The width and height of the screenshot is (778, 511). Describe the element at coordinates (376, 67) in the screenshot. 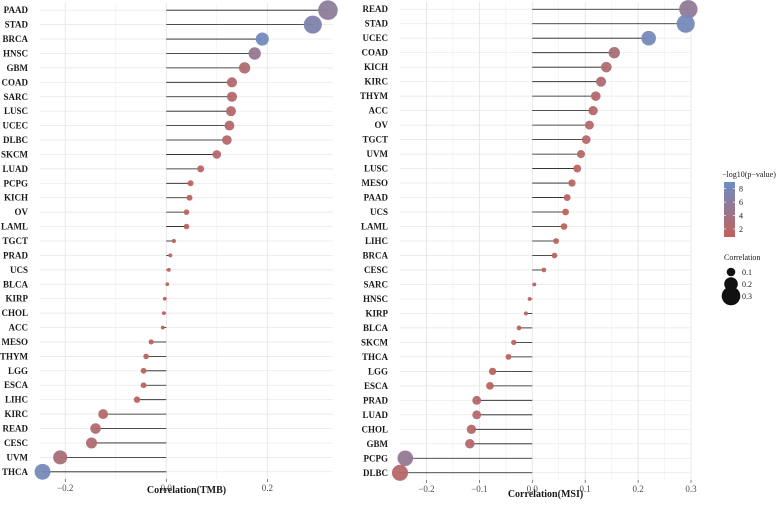

I see `ytick-label-kich: KICH` at that location.